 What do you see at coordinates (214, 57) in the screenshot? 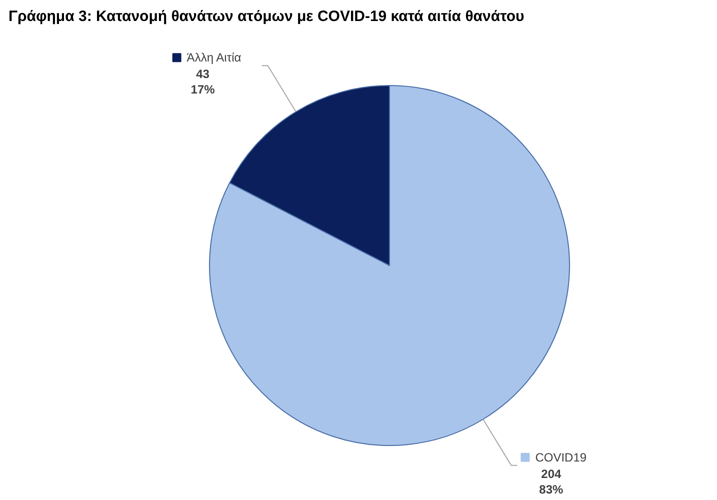
I see `legend-label: Άλλη Αιτία` at bounding box center [214, 57].